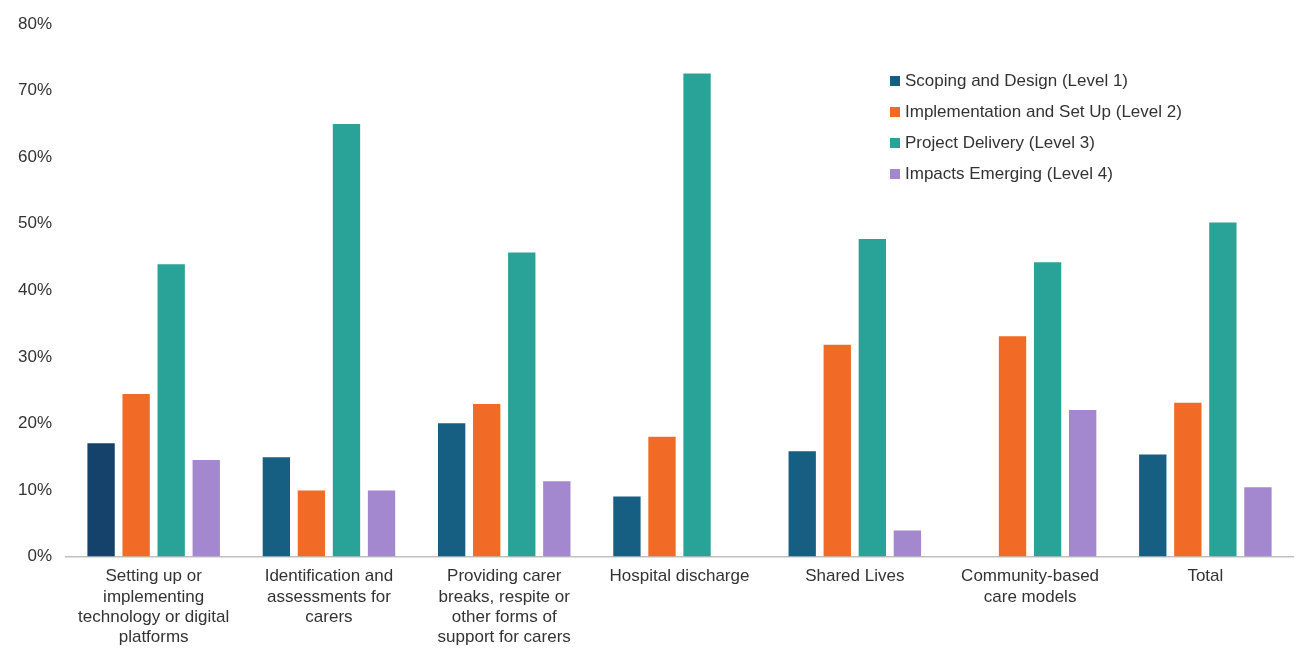  Describe the element at coordinates (1000, 142) in the screenshot. I see `legend-label: Project Delivery (Level 3)` at that location.